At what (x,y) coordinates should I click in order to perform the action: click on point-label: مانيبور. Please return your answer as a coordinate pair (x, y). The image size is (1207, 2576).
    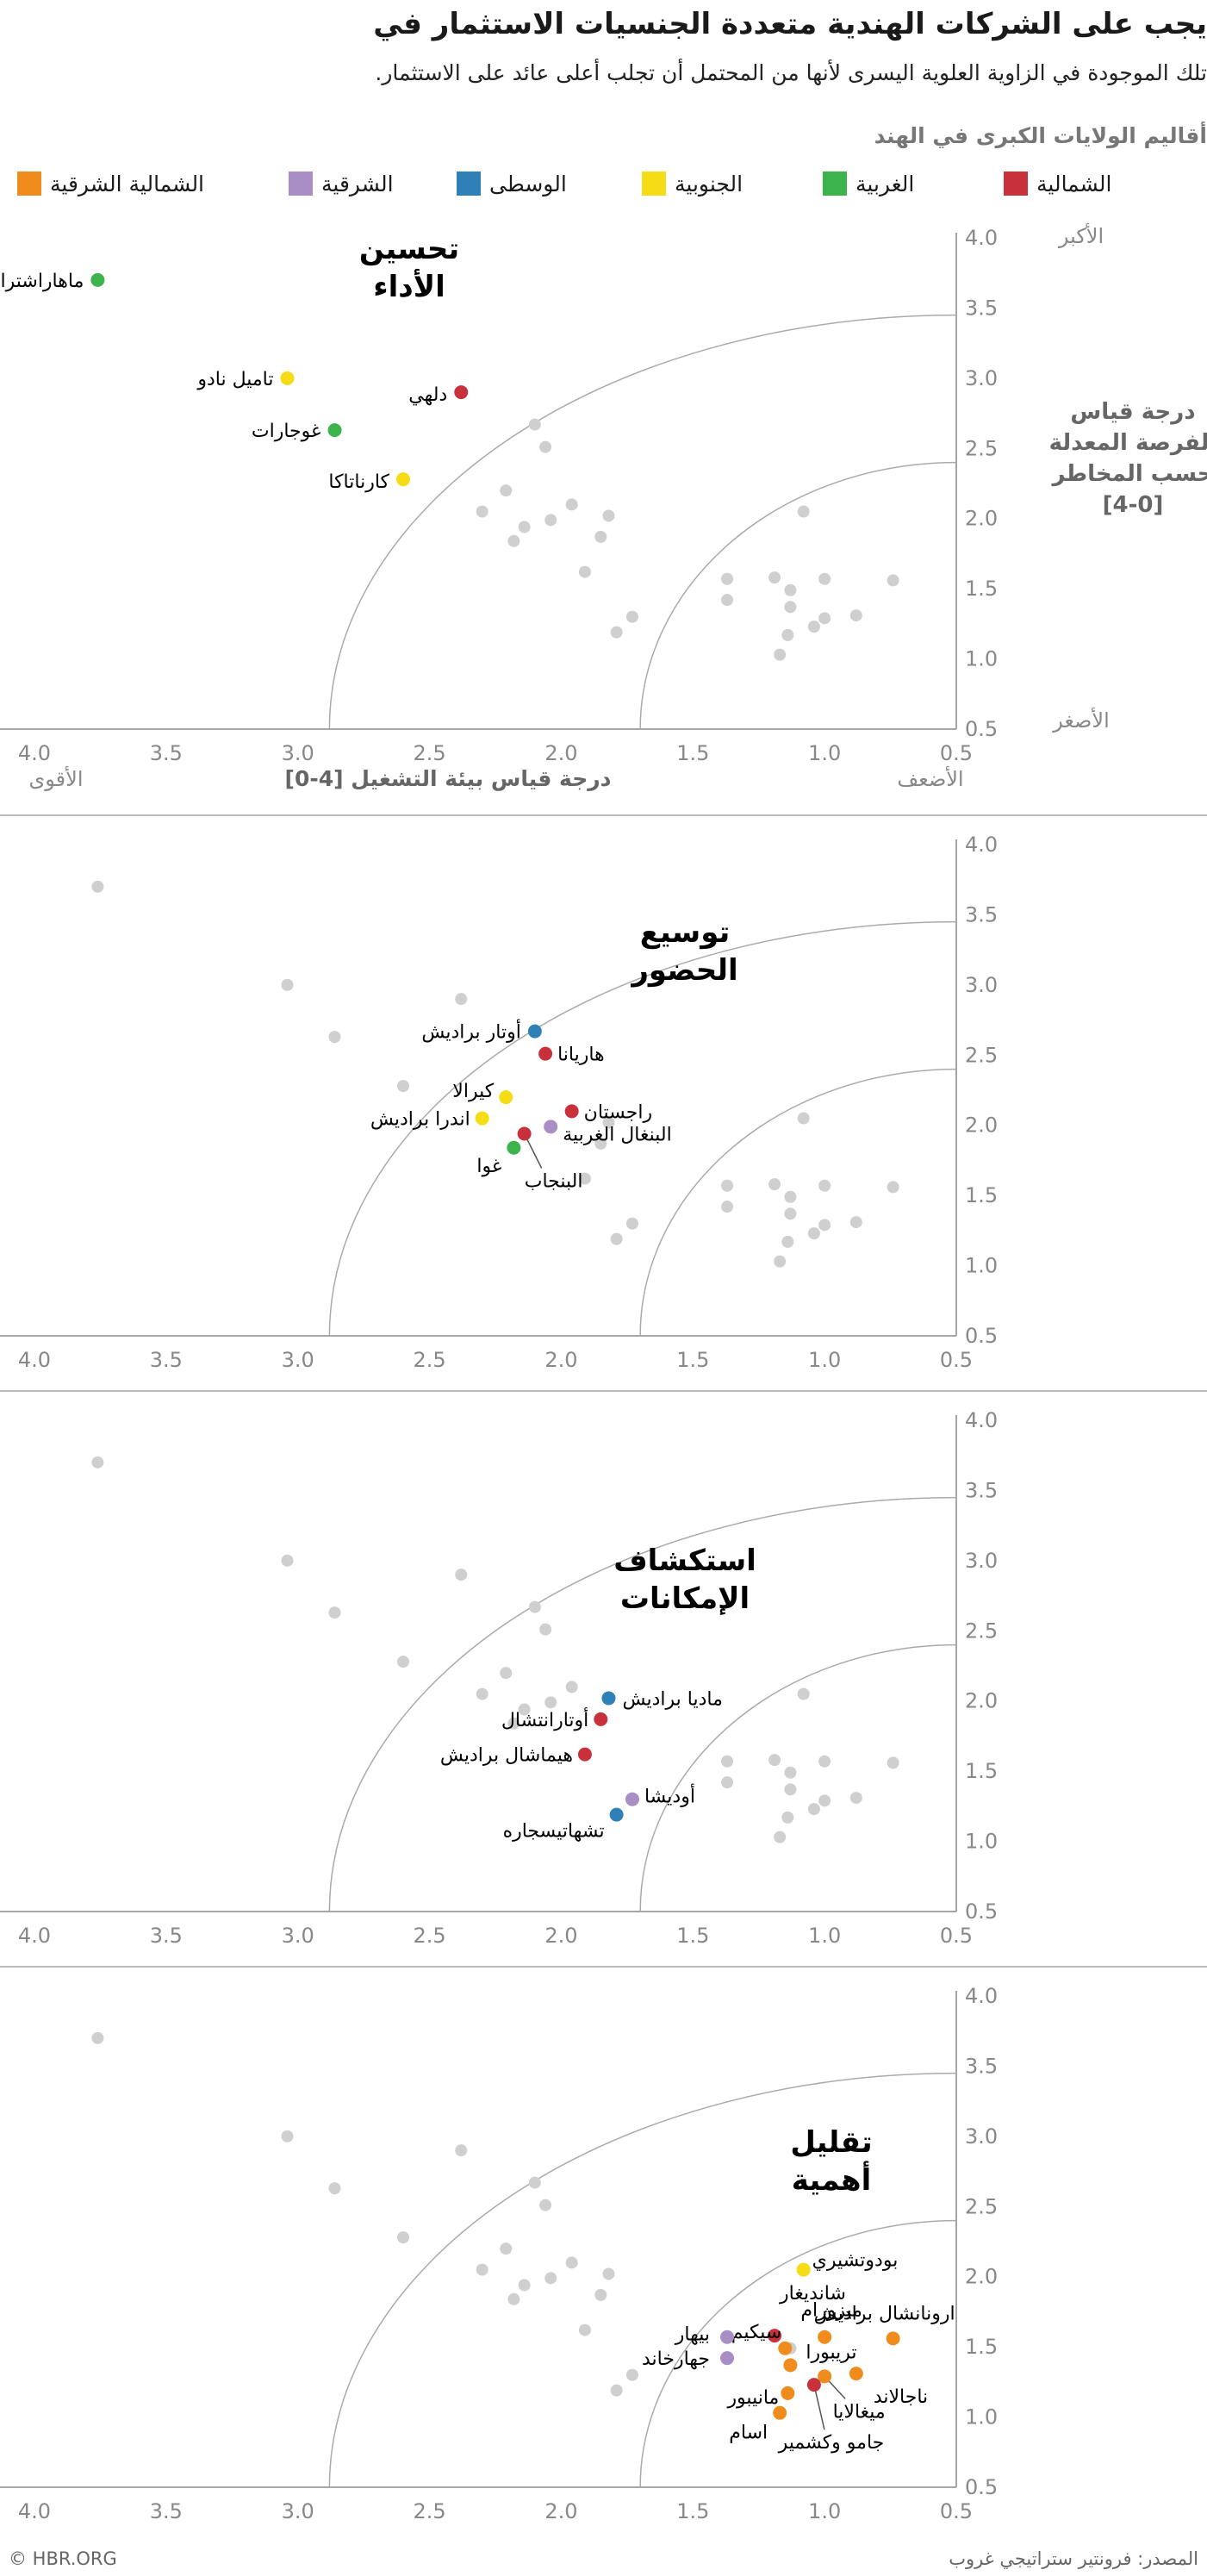
    Looking at the image, I should click on (752, 2398).